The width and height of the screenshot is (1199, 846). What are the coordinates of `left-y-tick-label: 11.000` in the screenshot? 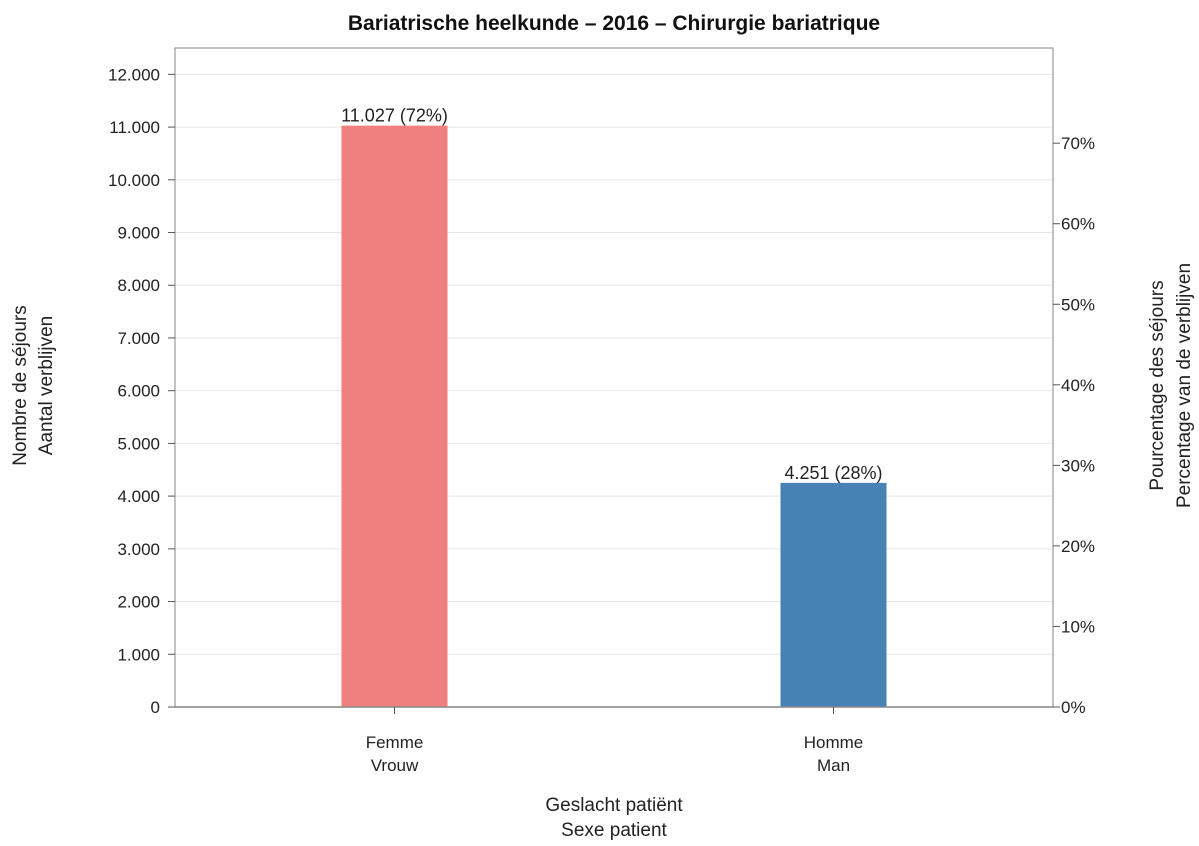 It's located at (134, 127).